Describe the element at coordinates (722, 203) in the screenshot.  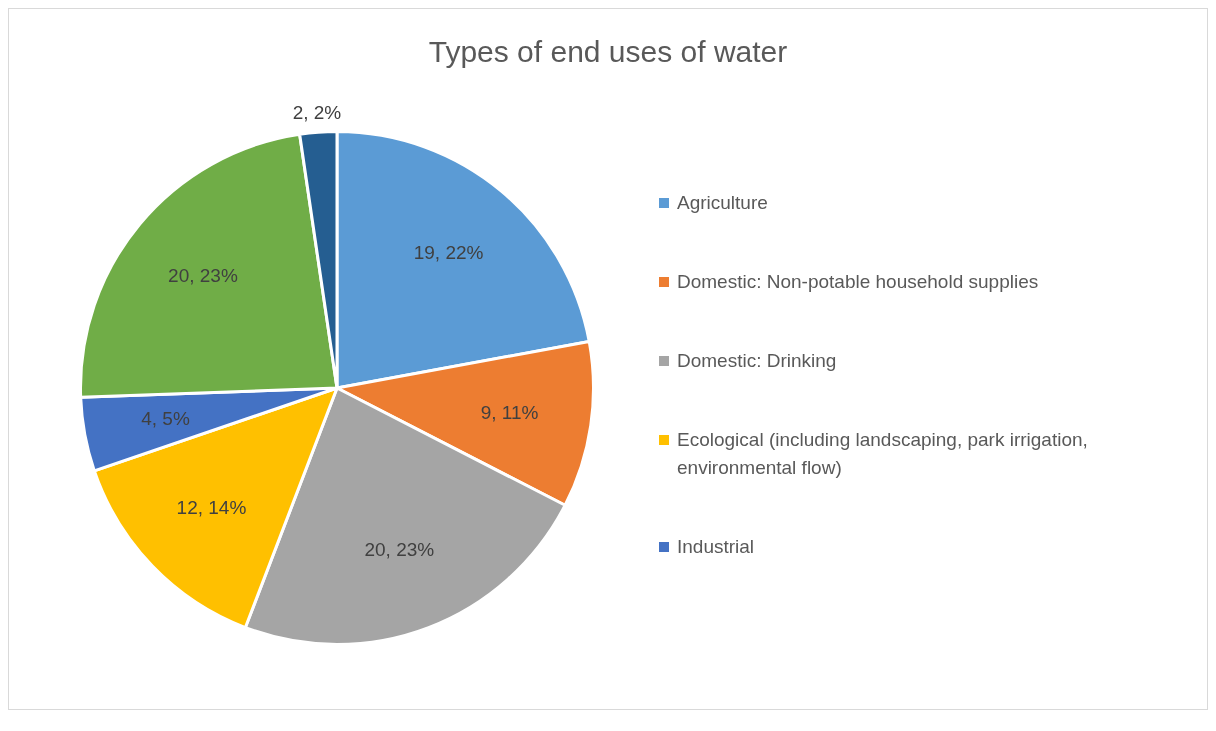
I see `legend-label: Agriculture` at that location.